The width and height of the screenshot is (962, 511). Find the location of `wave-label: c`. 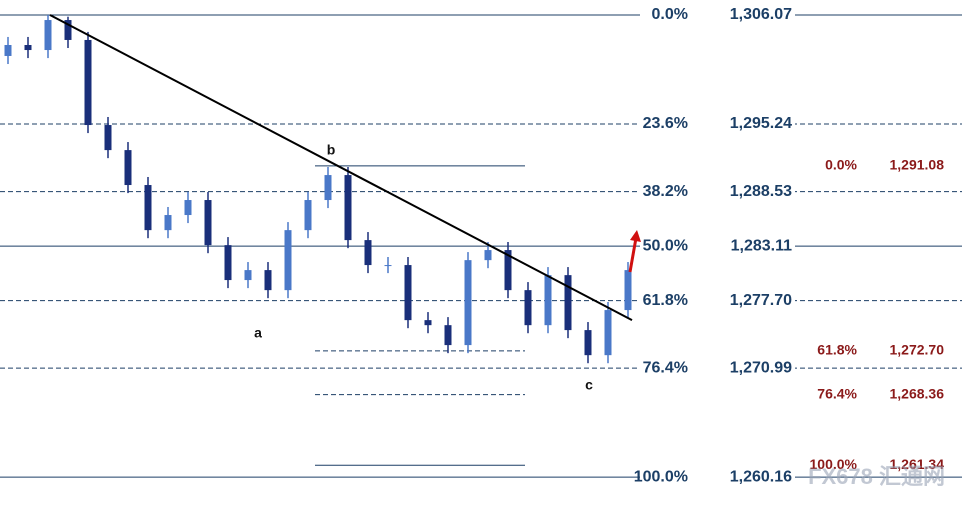

wave-label: c is located at coordinates (589, 385).